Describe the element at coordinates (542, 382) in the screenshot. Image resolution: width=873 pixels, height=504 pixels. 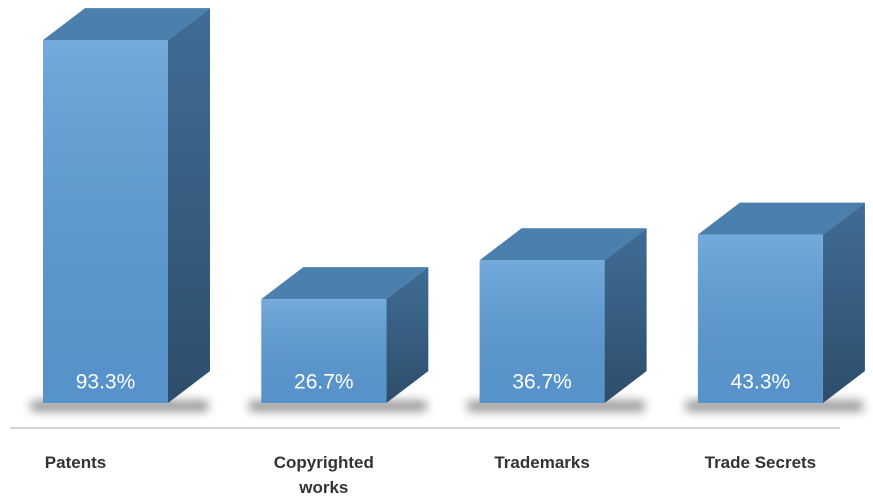
I see `value-label: 36.7%` at that location.